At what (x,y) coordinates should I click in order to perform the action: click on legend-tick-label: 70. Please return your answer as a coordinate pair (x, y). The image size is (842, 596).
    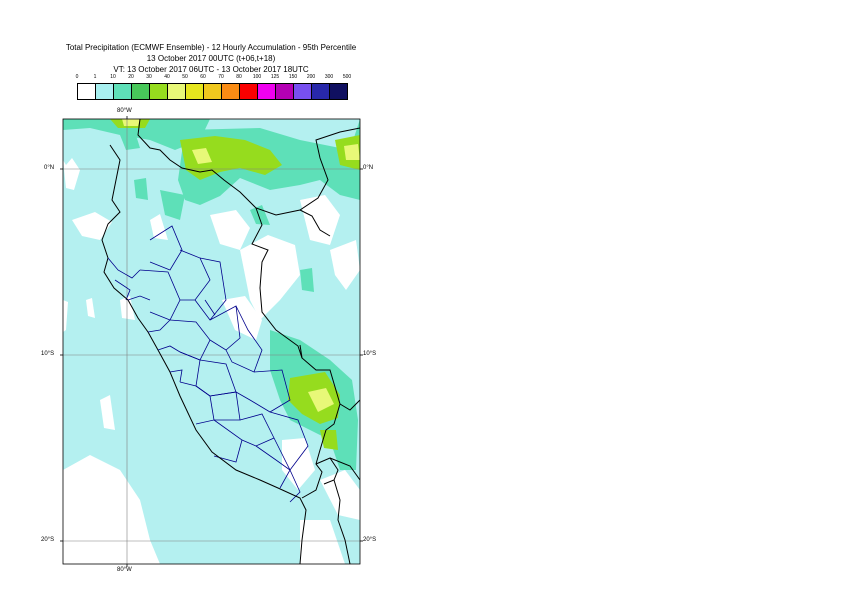
    Looking at the image, I should click on (221, 77).